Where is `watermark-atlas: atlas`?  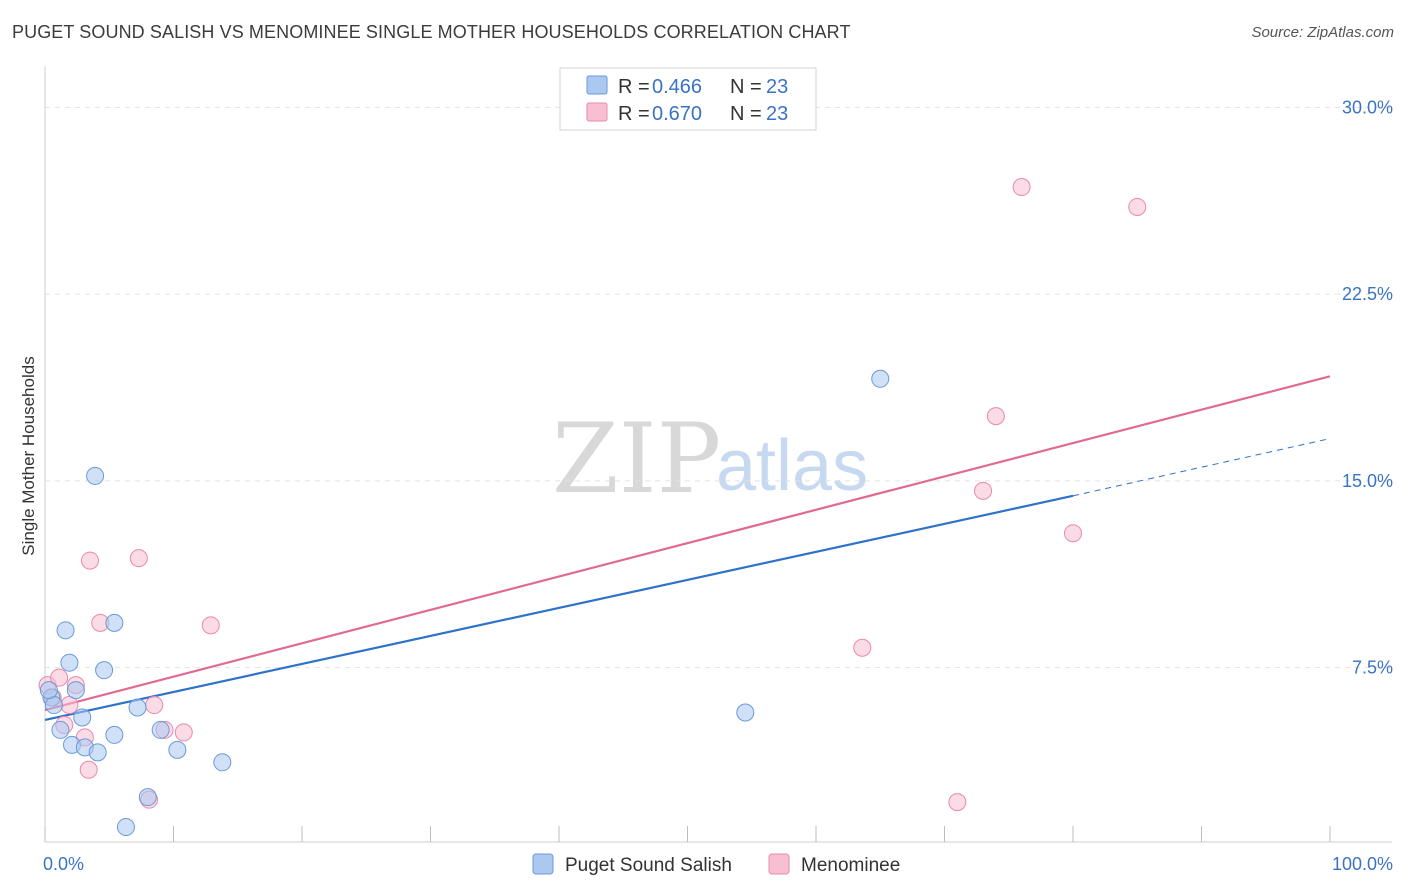 watermark-atlas: atlas is located at coordinates (792, 466).